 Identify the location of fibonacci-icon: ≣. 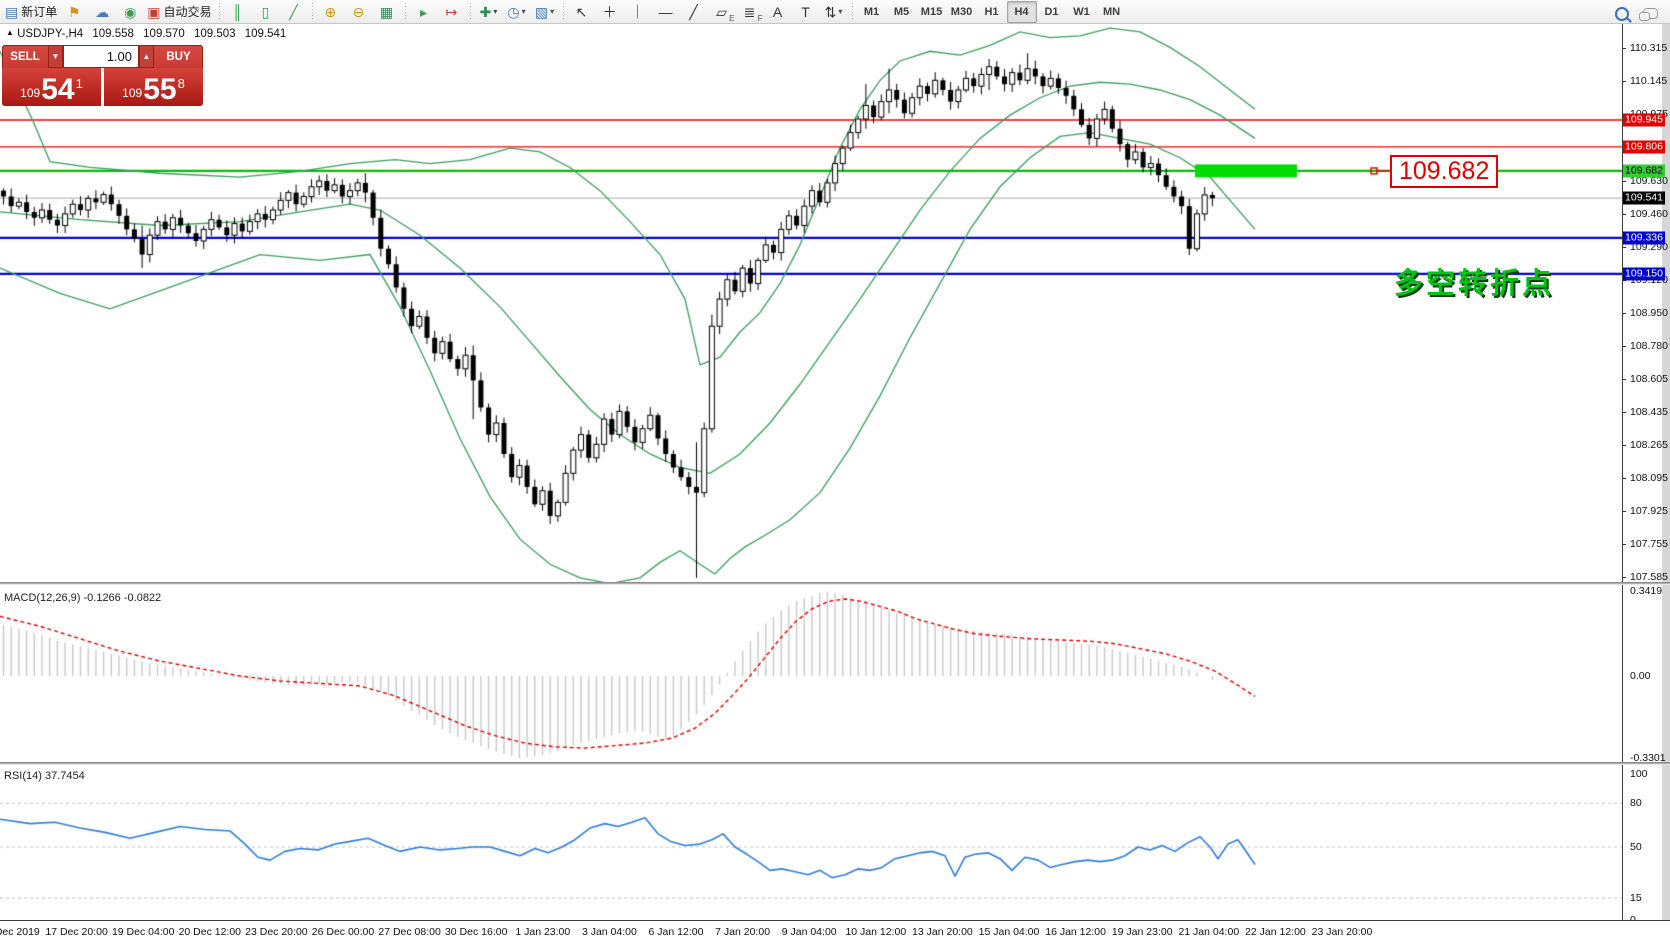
(749, 11).